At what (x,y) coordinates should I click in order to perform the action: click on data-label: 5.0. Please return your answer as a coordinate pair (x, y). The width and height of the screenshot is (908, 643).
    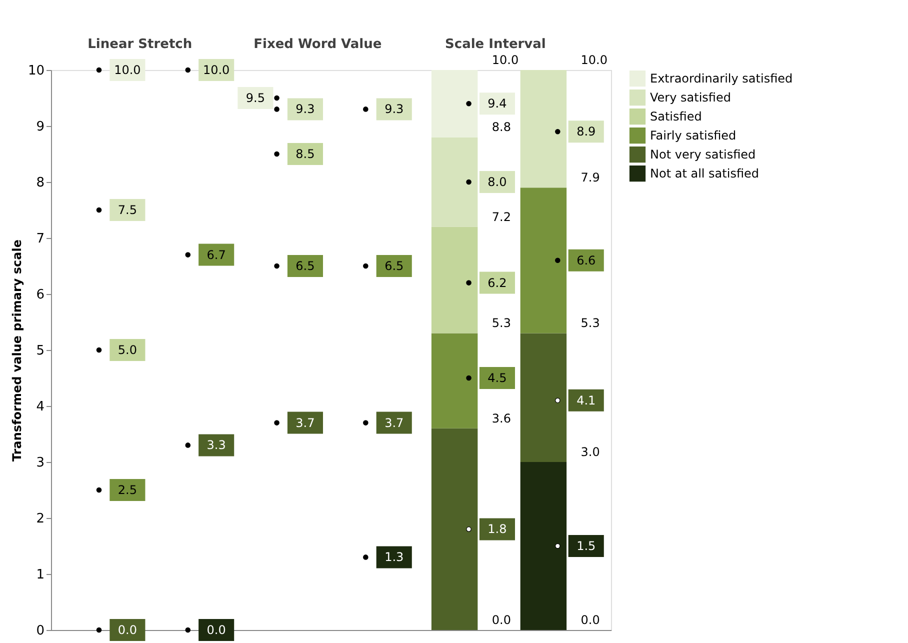
    Looking at the image, I should click on (127, 350).